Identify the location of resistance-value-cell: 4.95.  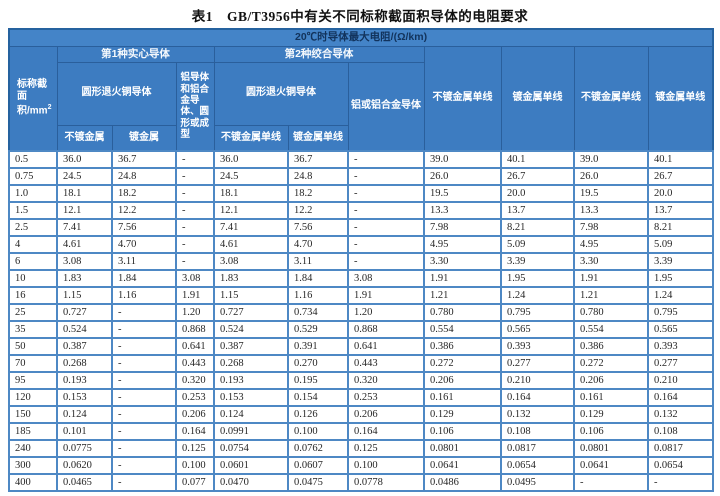
(462, 245).